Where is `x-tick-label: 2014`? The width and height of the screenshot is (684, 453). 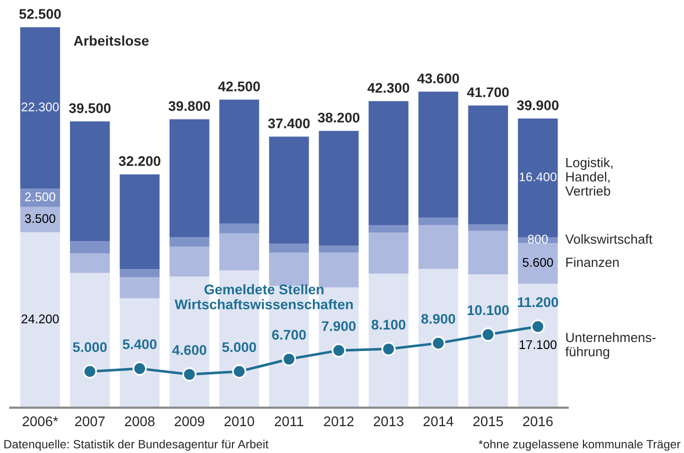
x-tick-label: 2014 is located at coordinates (439, 421).